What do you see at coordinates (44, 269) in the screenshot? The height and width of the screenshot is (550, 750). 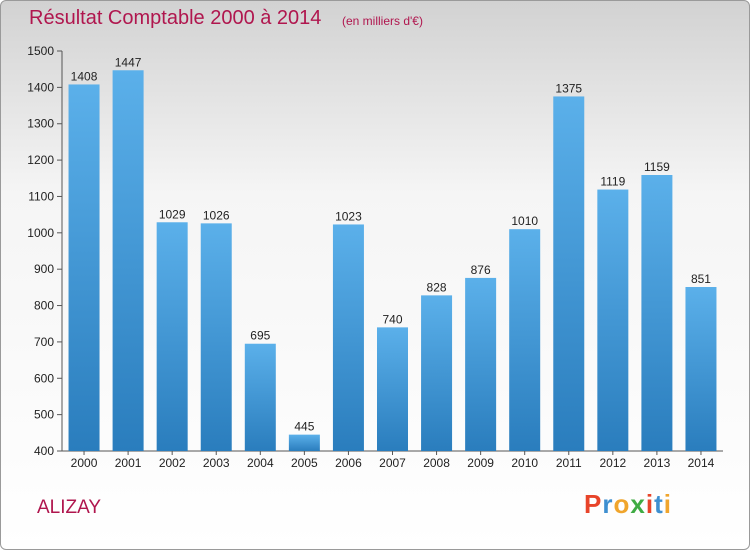 I see `y-tick-label: 900` at bounding box center [44, 269].